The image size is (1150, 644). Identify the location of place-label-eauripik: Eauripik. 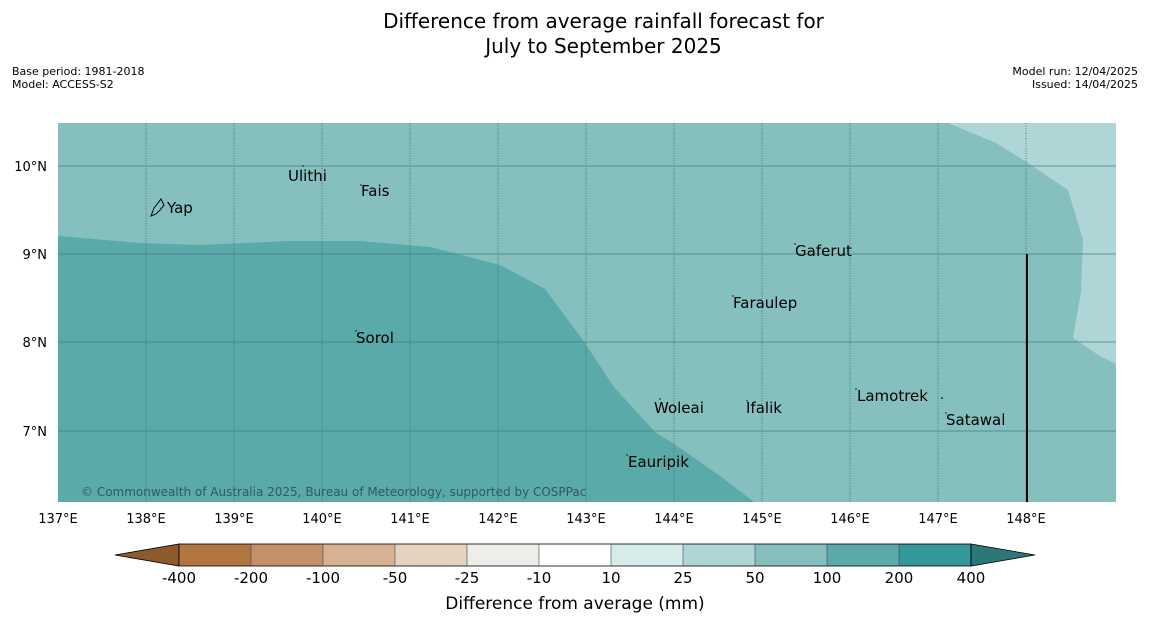
(658, 462).